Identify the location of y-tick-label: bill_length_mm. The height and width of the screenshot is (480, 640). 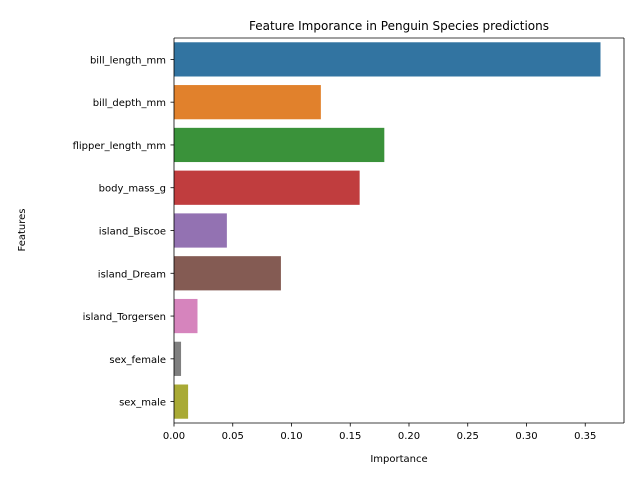
(128, 60).